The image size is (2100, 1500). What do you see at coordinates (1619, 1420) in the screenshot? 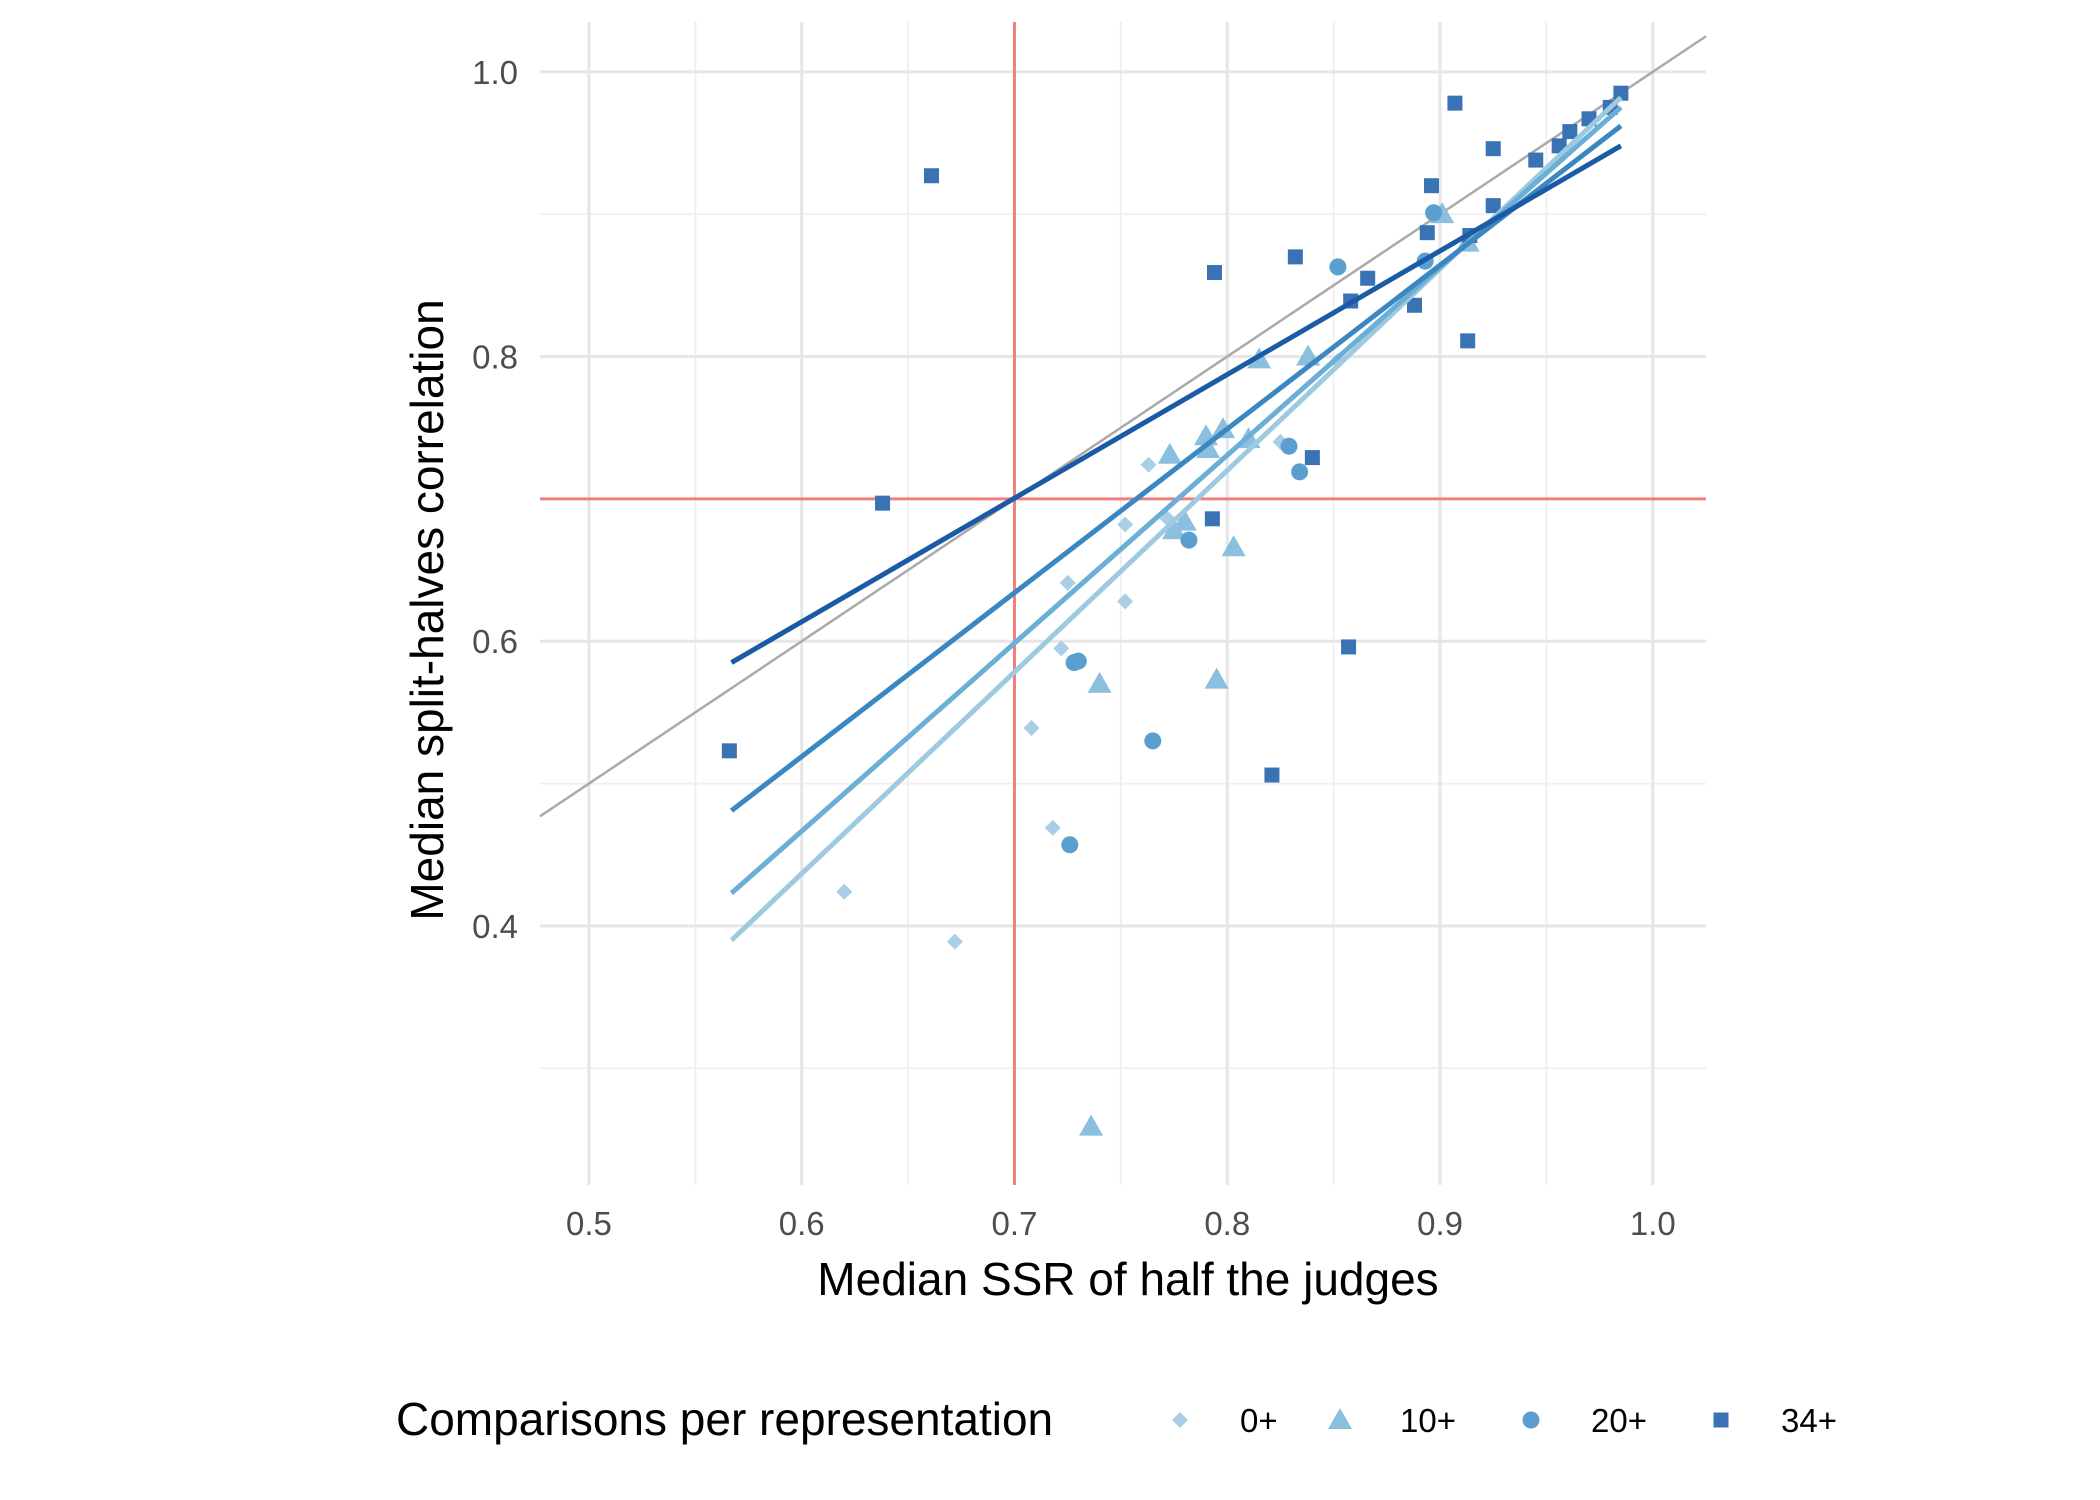
I see `legend-label: 20+` at bounding box center [1619, 1420].